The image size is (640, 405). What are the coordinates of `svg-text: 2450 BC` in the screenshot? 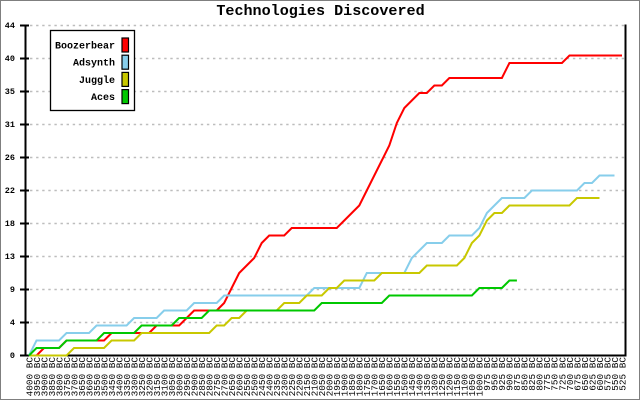 It's located at (262, 377).